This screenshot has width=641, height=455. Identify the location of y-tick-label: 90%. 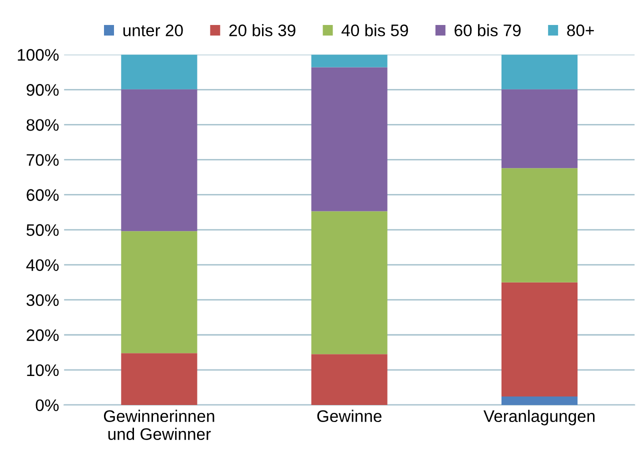
(42, 90).